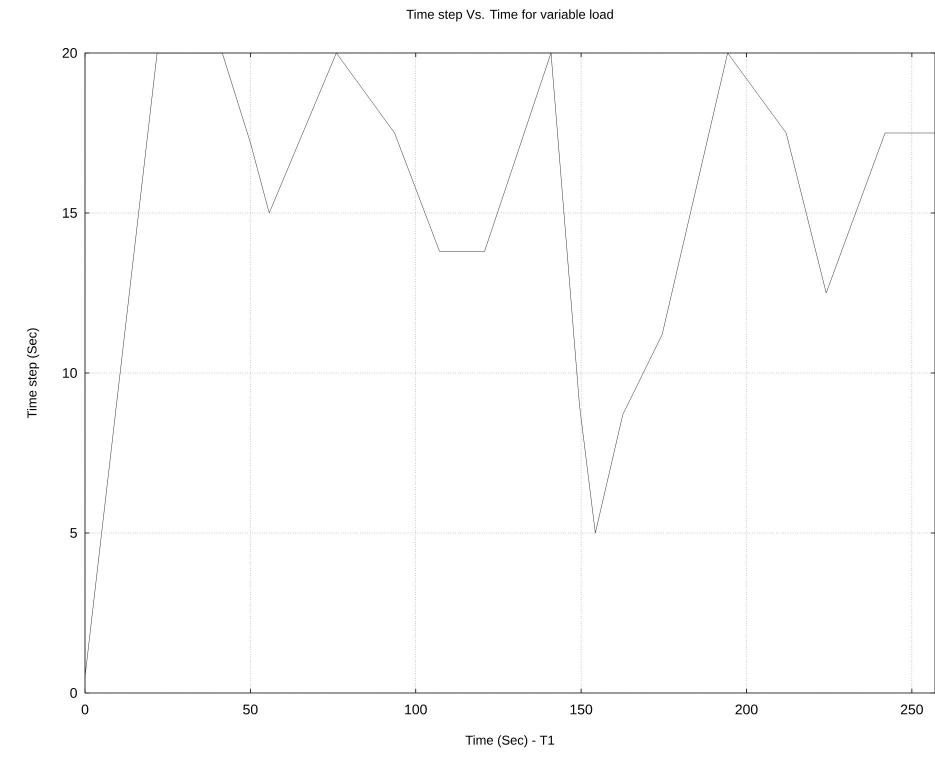  Describe the element at coordinates (509, 15) in the screenshot. I see `chart-title: Time step Vs. Time for variable load` at that location.